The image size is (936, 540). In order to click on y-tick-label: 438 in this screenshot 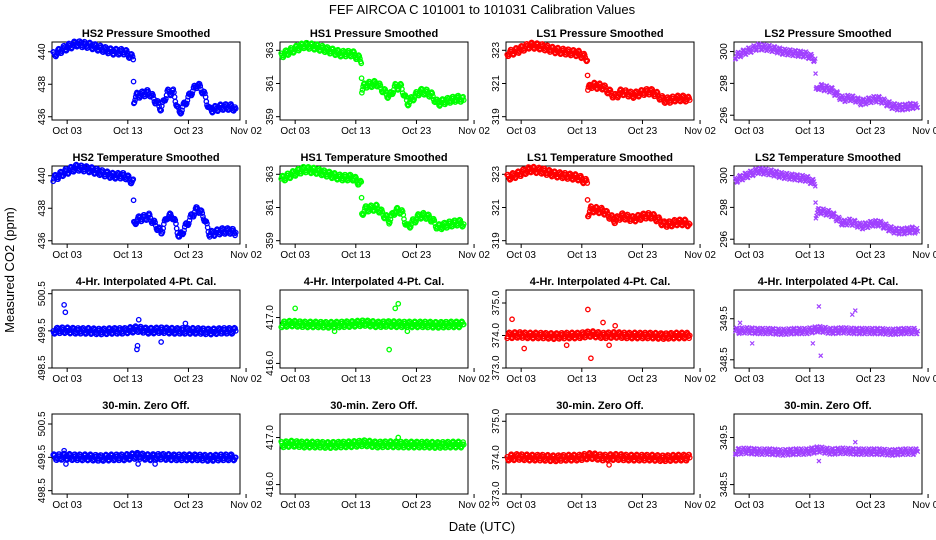, I will do `click(42, 207)`.